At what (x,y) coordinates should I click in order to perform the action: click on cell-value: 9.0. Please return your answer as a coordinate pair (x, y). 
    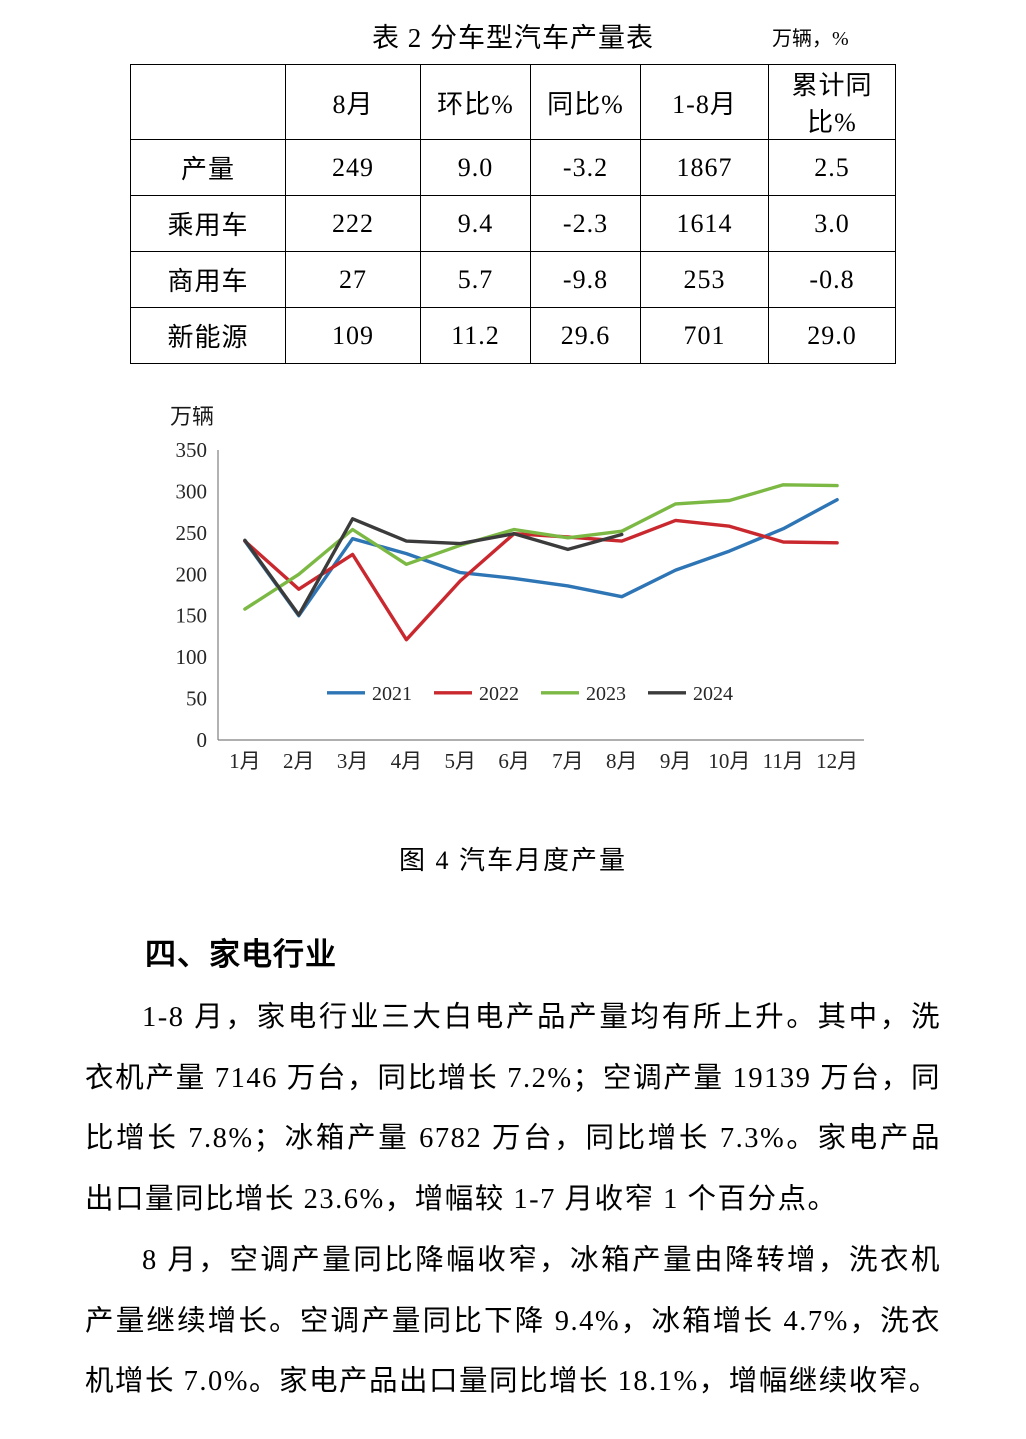
    Looking at the image, I should click on (475, 167).